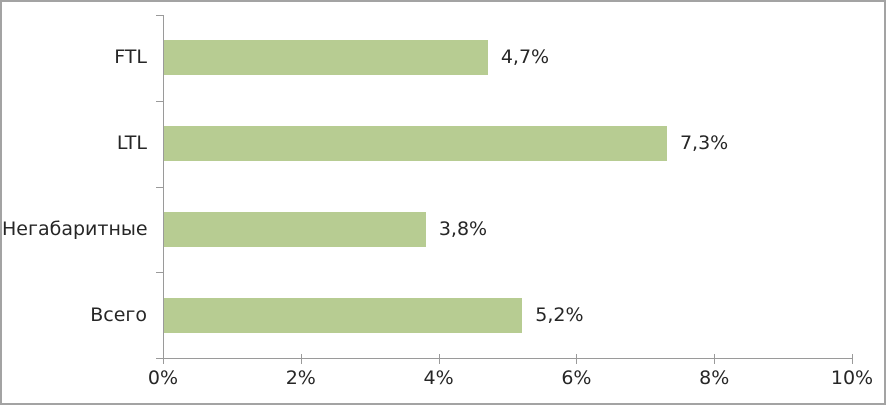 The image size is (886, 405). I want to click on category-label: LTL, so click(131, 143).